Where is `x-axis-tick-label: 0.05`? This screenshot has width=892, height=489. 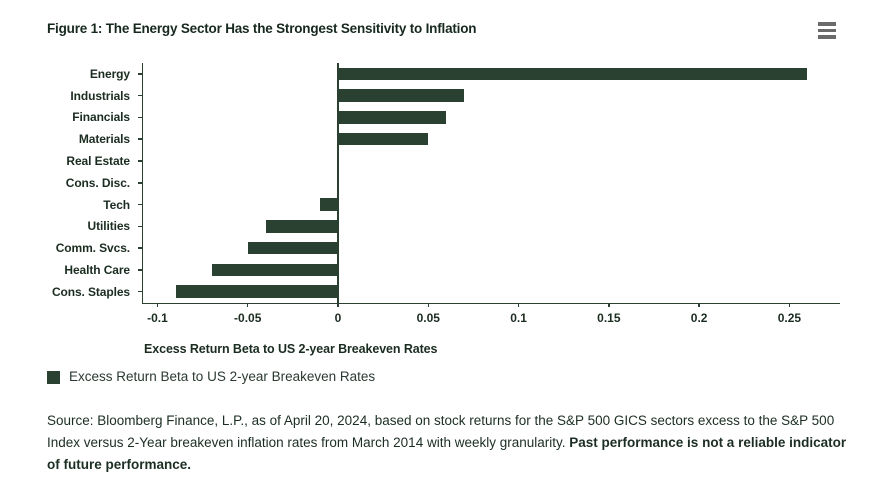
x-axis-tick-label: 0.05 is located at coordinates (428, 317).